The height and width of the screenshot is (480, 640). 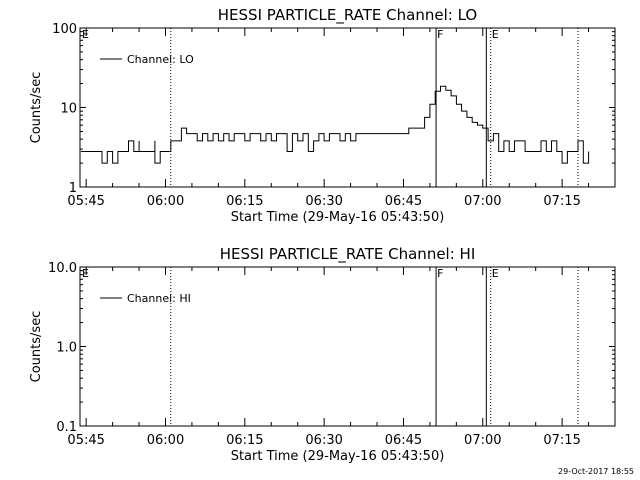 I want to click on y-tick-label: 0.1, so click(x=66, y=427).